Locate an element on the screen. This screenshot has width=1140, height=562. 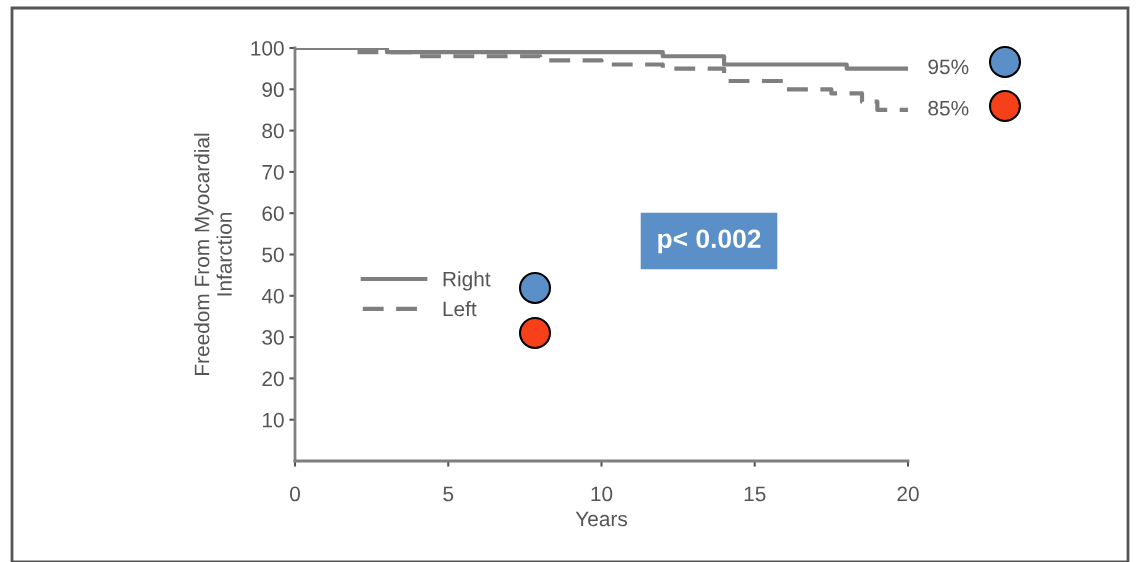
y-tick-label: 70 is located at coordinates (273, 172).